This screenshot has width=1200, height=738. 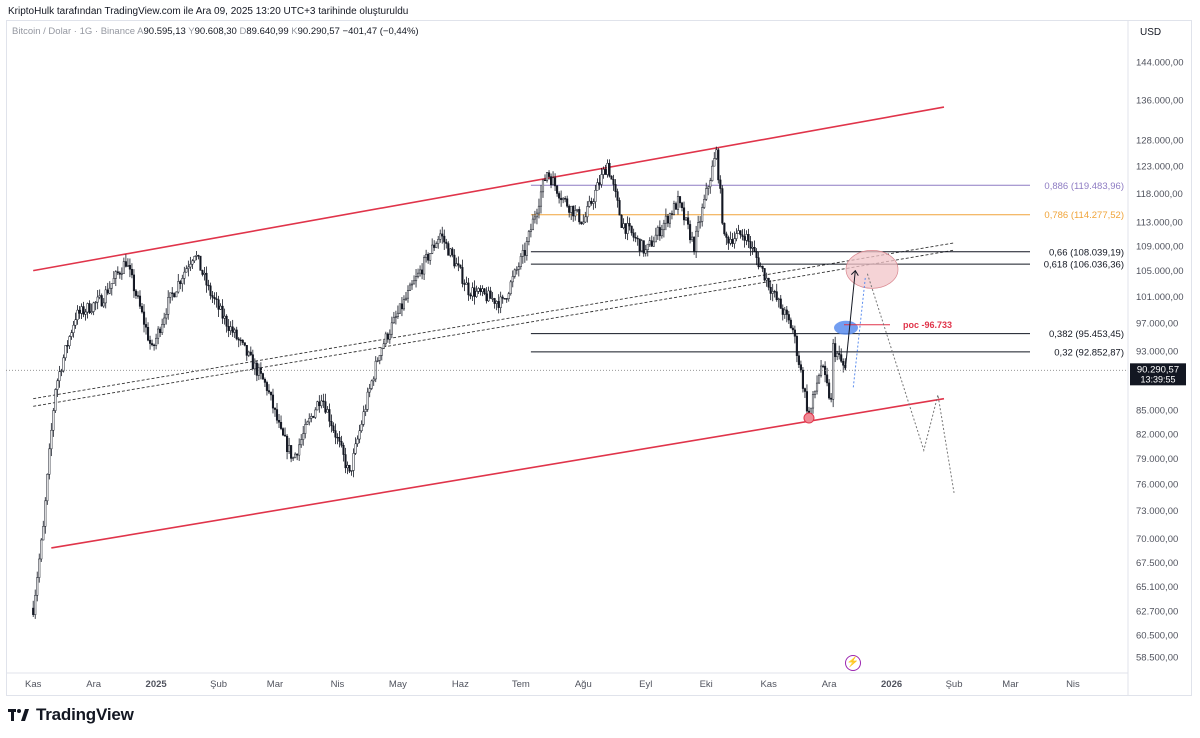 What do you see at coordinates (157, 684) in the screenshot?
I see `x-tick-label: 2025` at bounding box center [157, 684].